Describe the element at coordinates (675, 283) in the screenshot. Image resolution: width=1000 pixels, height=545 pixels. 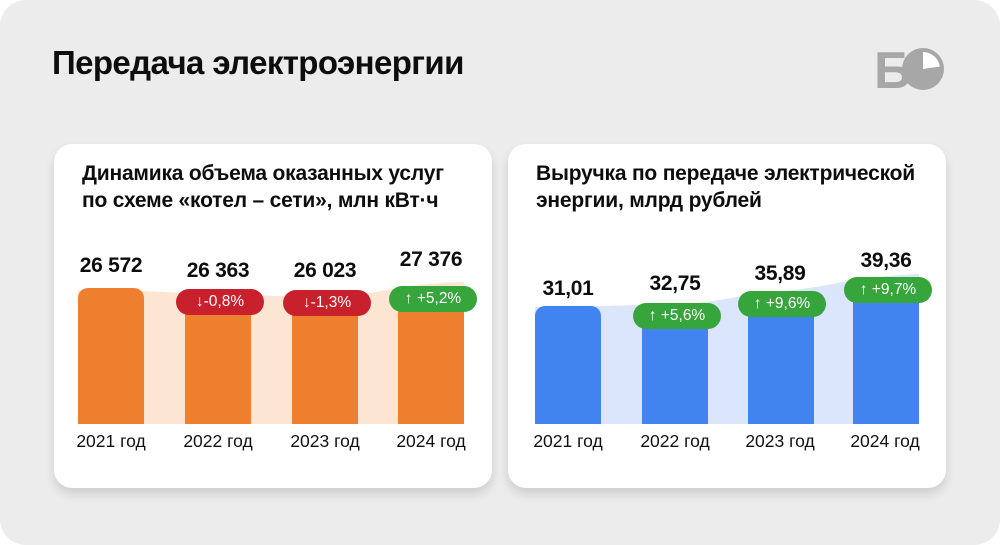
I see `value-label-revenue-2022: 32,75` at that location.